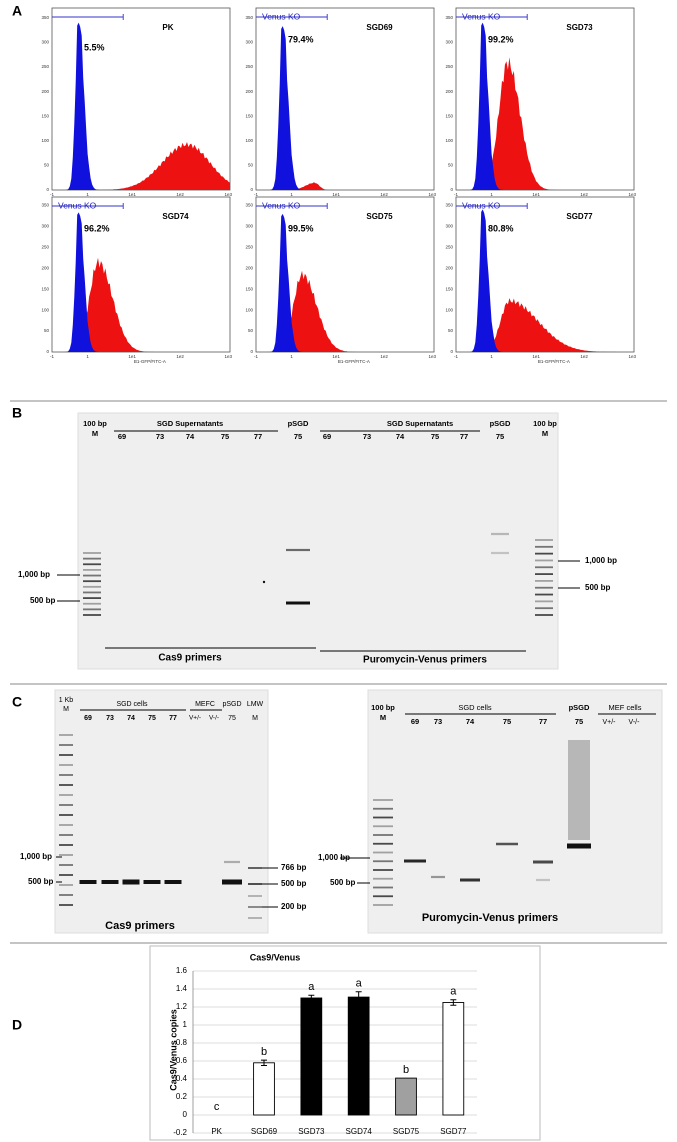  I want to click on error-bar, so click(264, 1062).